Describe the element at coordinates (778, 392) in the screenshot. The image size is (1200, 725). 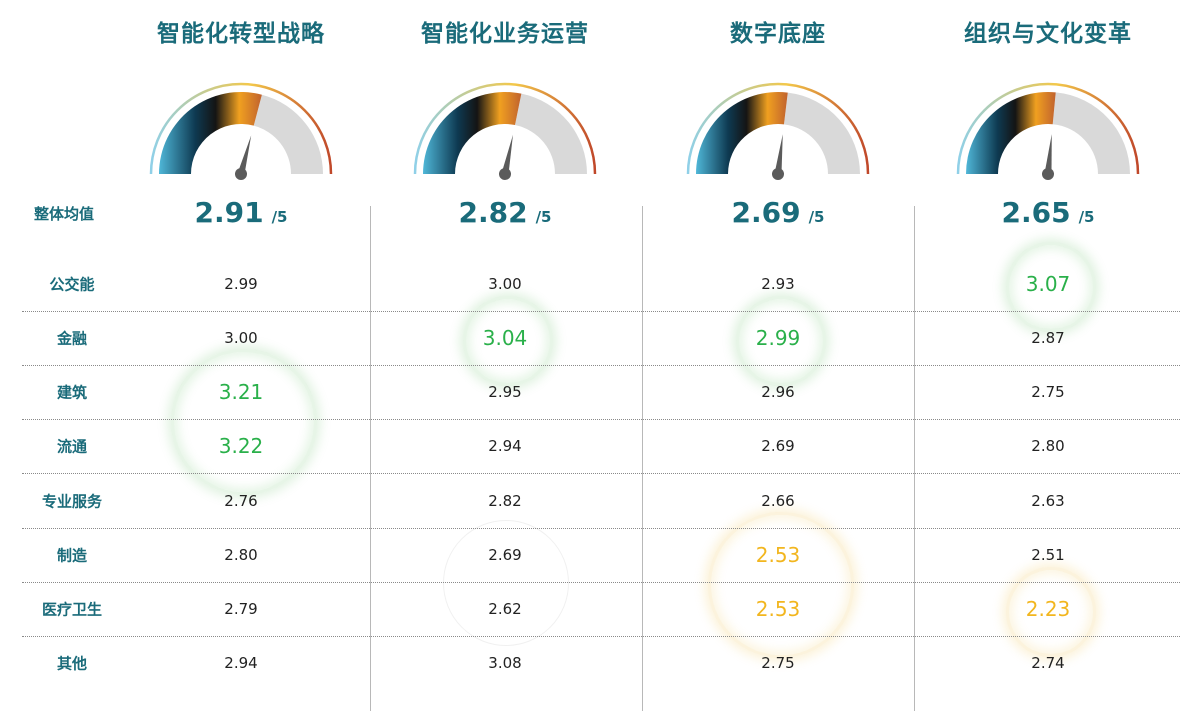
I see `table-cell-value: 2.96` at that location.